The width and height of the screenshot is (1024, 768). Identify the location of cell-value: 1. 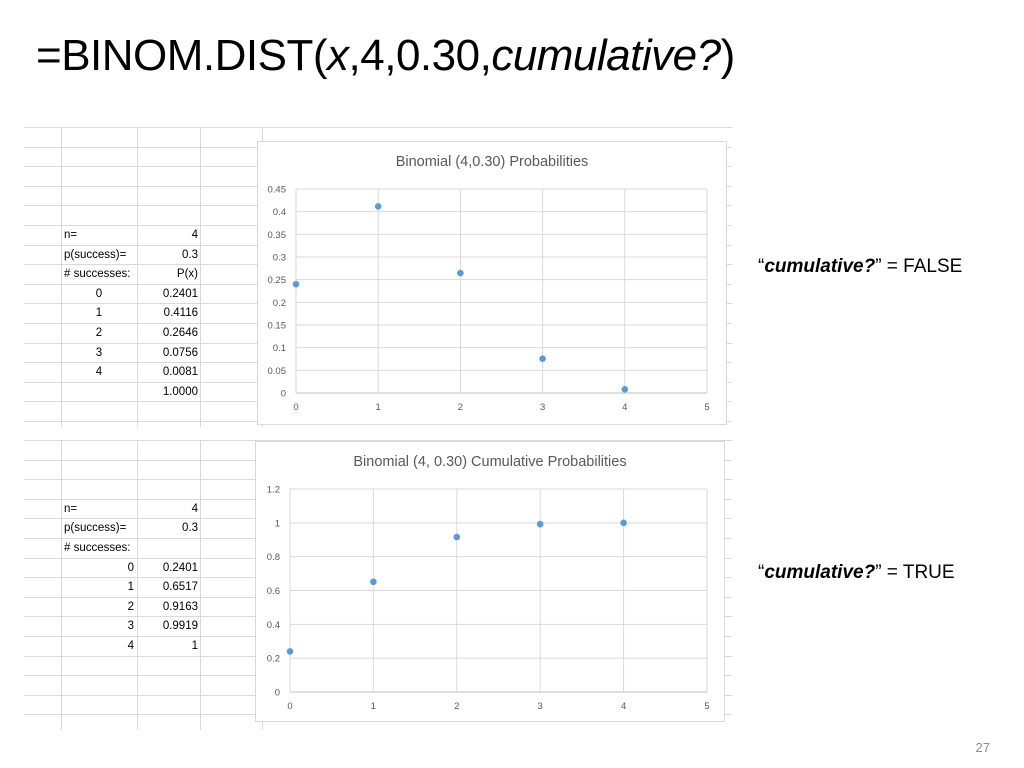
(194, 646).